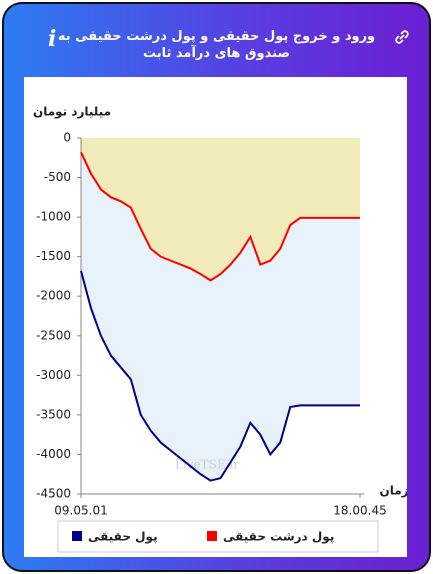 Image resolution: width=433 pixels, height=574 pixels. What do you see at coordinates (53, 375) in the screenshot?
I see `y-tick-label: -3000` at bounding box center [53, 375].